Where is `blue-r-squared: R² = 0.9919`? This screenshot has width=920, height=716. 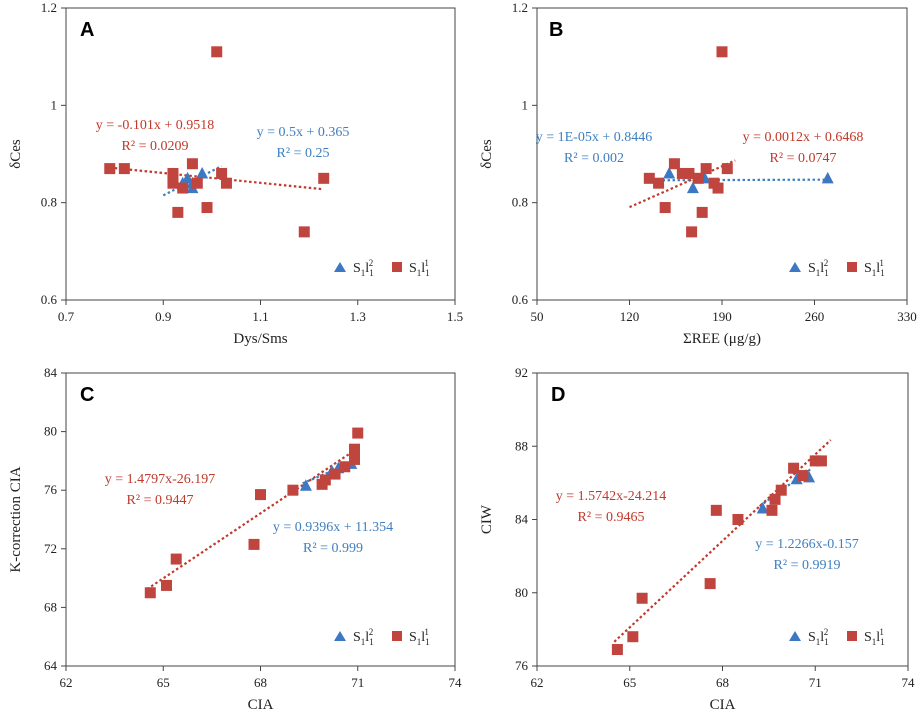
blue-r-squared: R² = 0.9919 is located at coordinates (807, 565).